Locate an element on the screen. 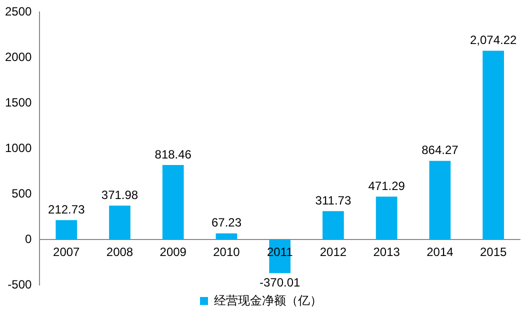 The height and width of the screenshot is (321, 532). x-tick-label: 2009 is located at coordinates (173, 252).